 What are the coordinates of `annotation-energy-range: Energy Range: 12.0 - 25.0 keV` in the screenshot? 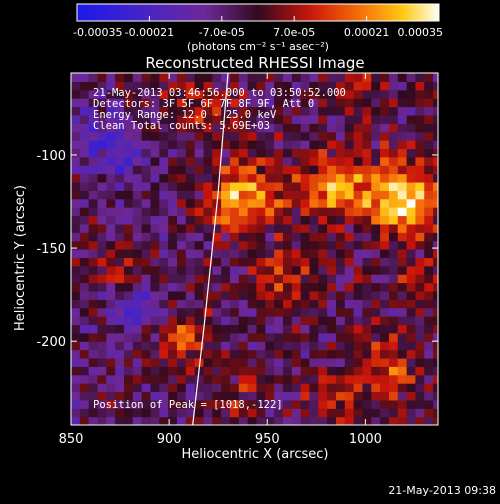 It's located at (185, 115).